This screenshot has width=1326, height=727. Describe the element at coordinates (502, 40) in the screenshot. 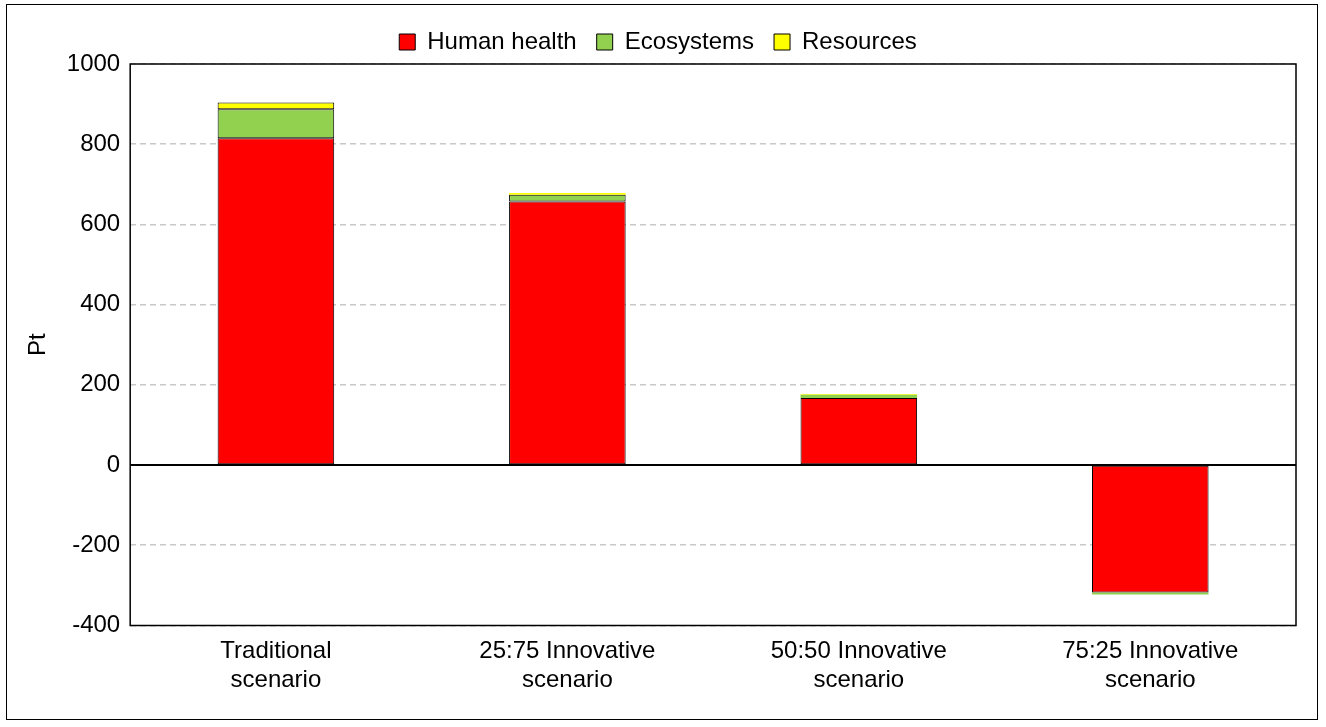

I see `legend-label: Human health` at that location.